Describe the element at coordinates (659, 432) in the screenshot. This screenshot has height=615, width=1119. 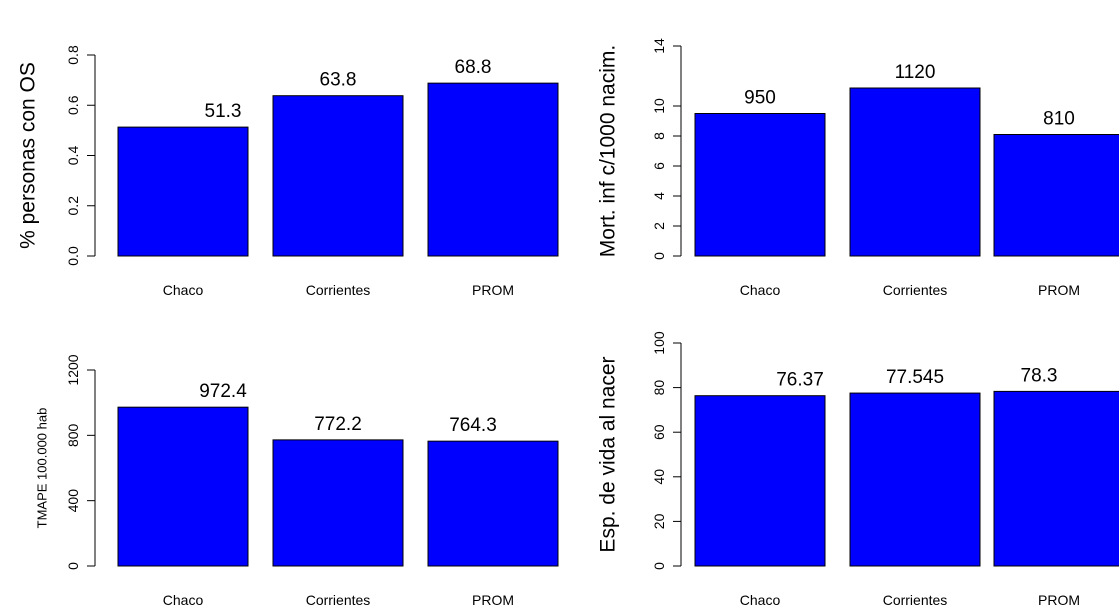
I see `y-tick-label: 60` at that location.